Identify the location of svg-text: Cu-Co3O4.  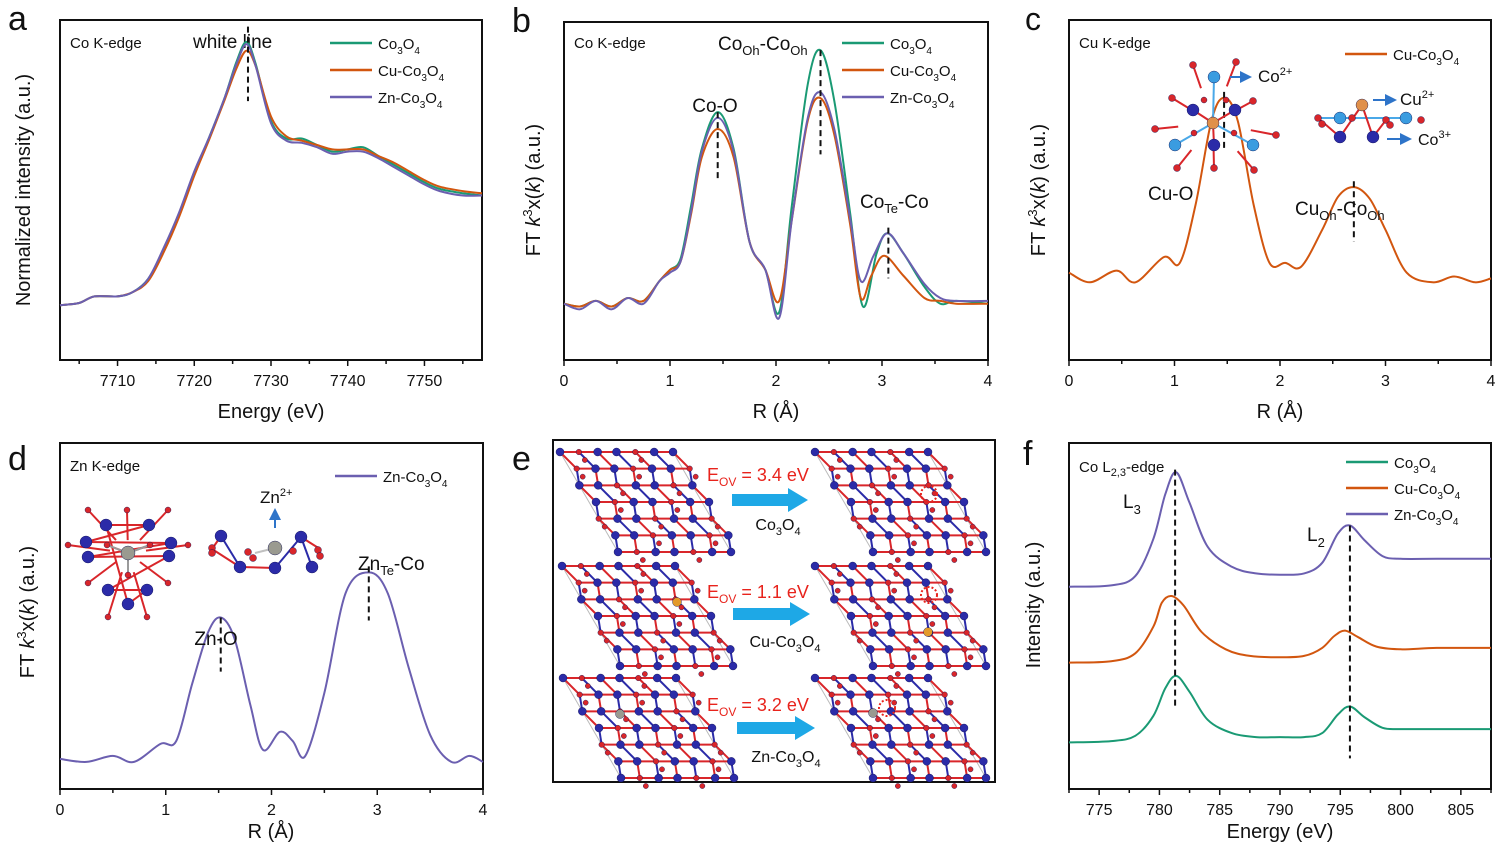
(785, 644).